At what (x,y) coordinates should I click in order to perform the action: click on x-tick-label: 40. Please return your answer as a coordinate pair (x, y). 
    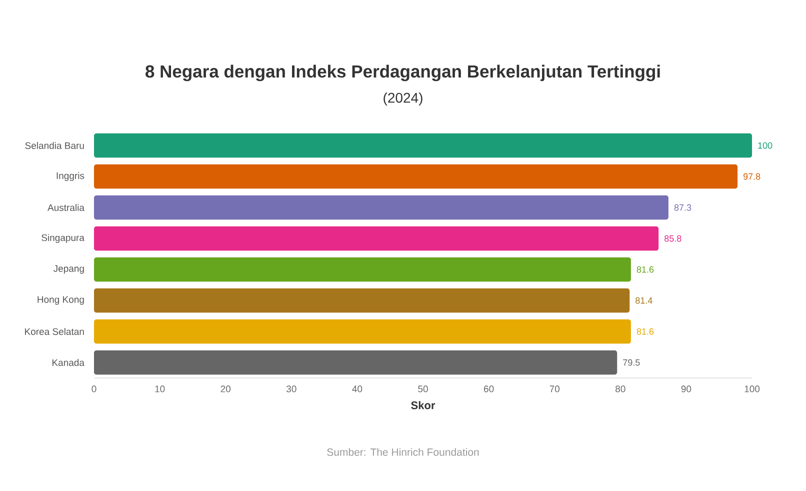
    Looking at the image, I should click on (357, 389).